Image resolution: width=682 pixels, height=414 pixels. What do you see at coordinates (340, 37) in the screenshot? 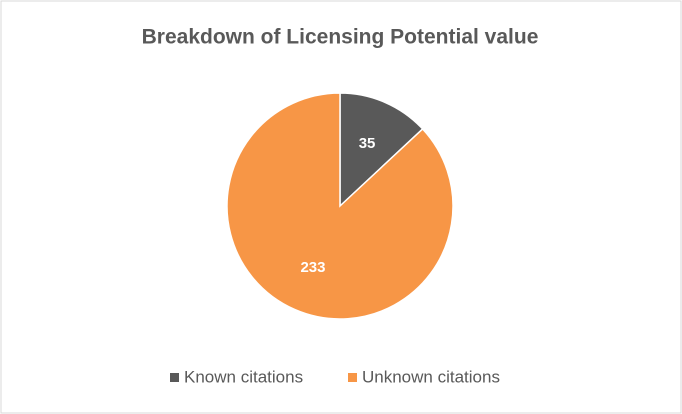
I see `chart-title: Breakdown of Licensing Potential value` at bounding box center [340, 37].